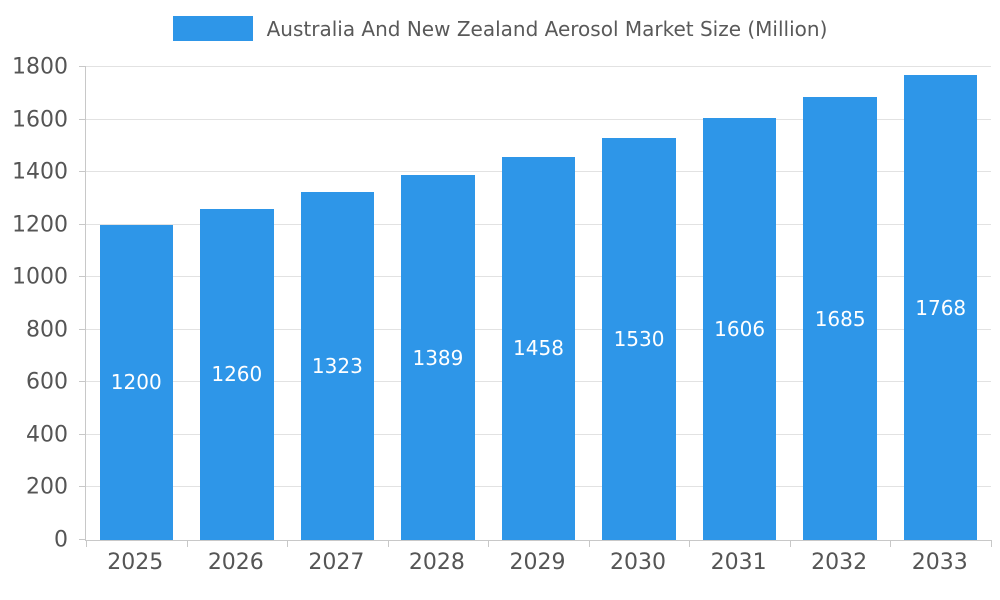  What do you see at coordinates (939, 562) in the screenshot?
I see `x-tick-label: 2033` at bounding box center [939, 562].